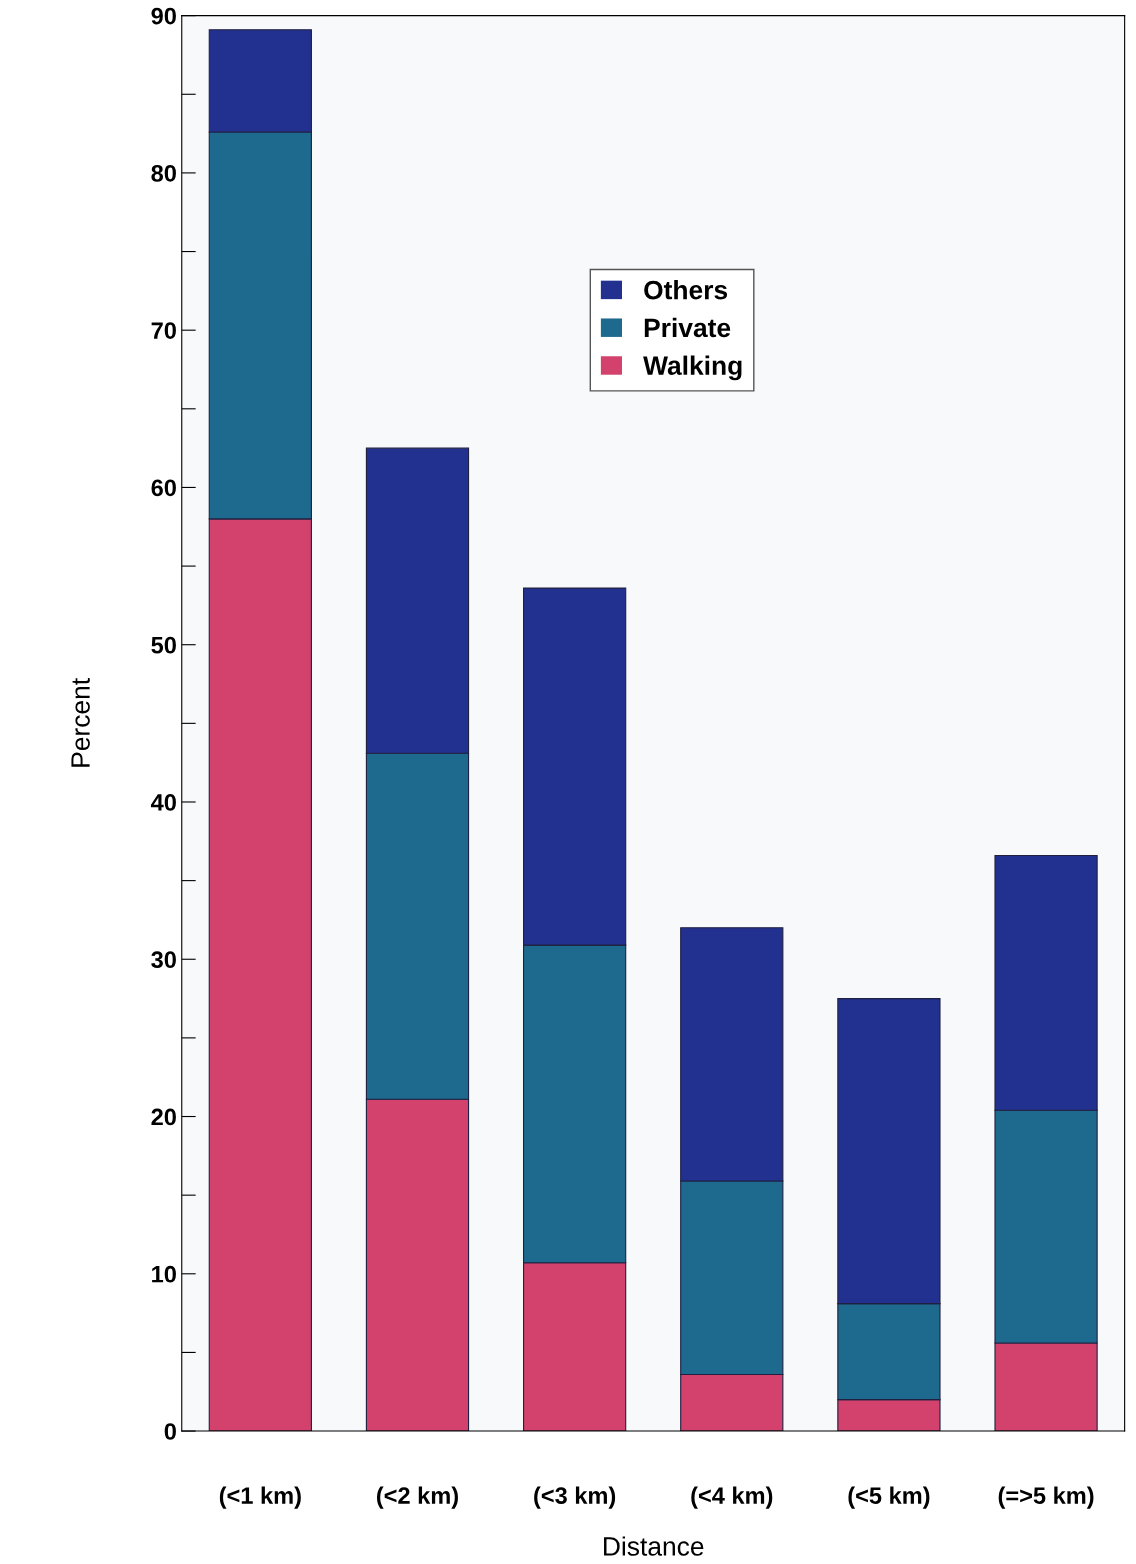 The width and height of the screenshot is (1136, 1564). What do you see at coordinates (260, 1497) in the screenshot?
I see `x-tick-label: (<1 km)` at bounding box center [260, 1497].